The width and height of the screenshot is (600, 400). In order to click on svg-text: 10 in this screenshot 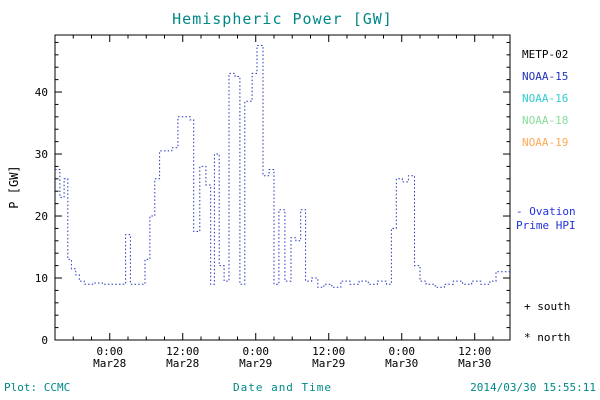, I will do `click(41, 278)`.